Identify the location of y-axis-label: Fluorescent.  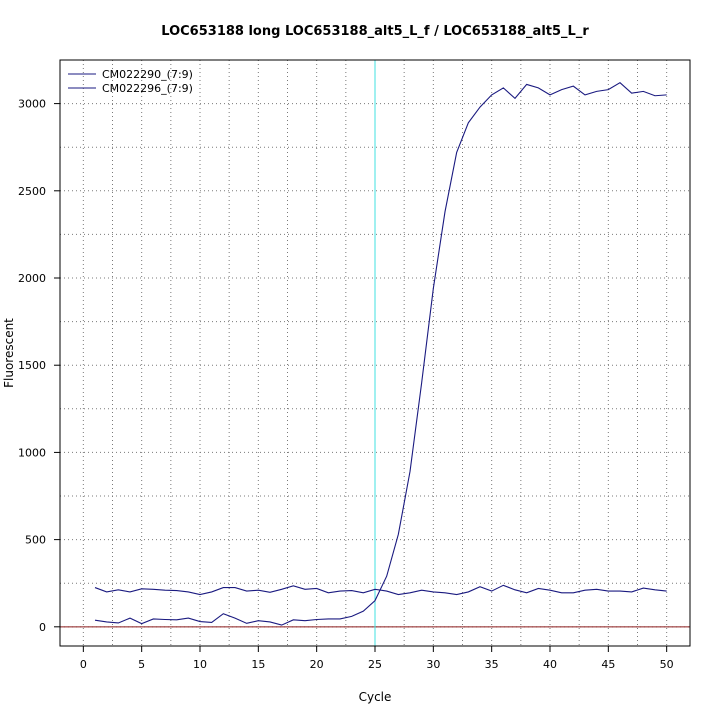
(9, 353).